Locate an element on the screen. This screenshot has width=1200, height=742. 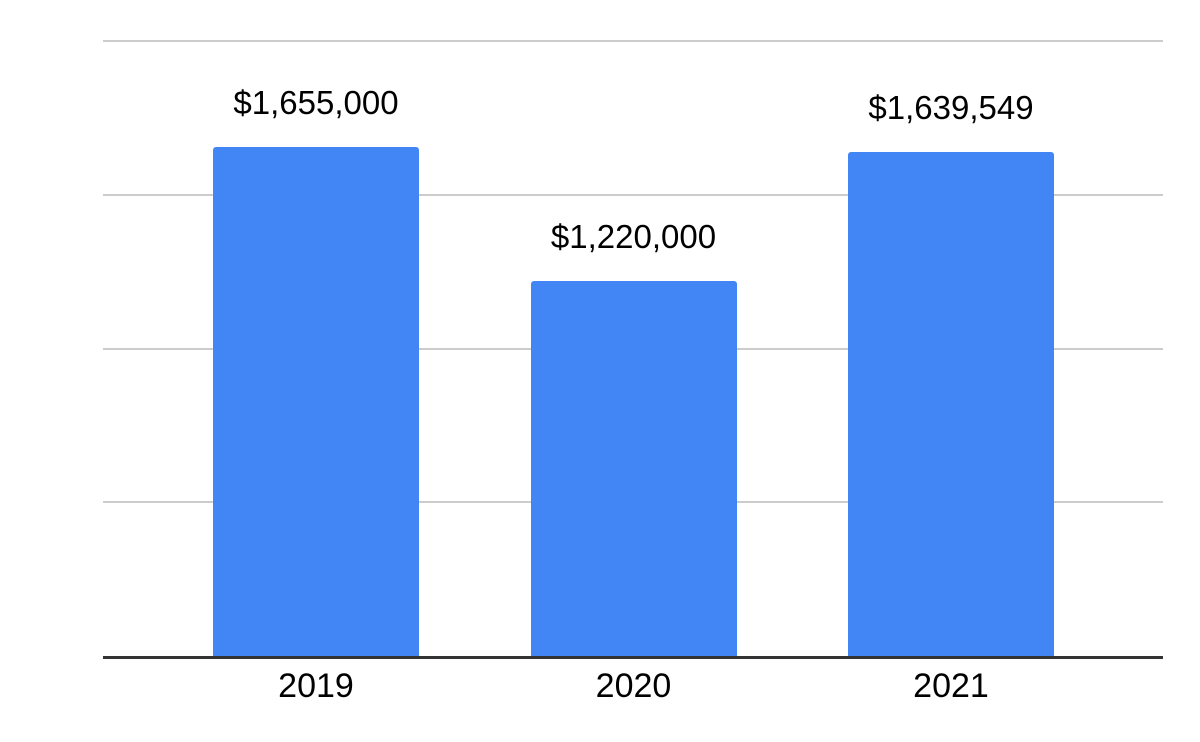
x-axis-line is located at coordinates (633, 657).